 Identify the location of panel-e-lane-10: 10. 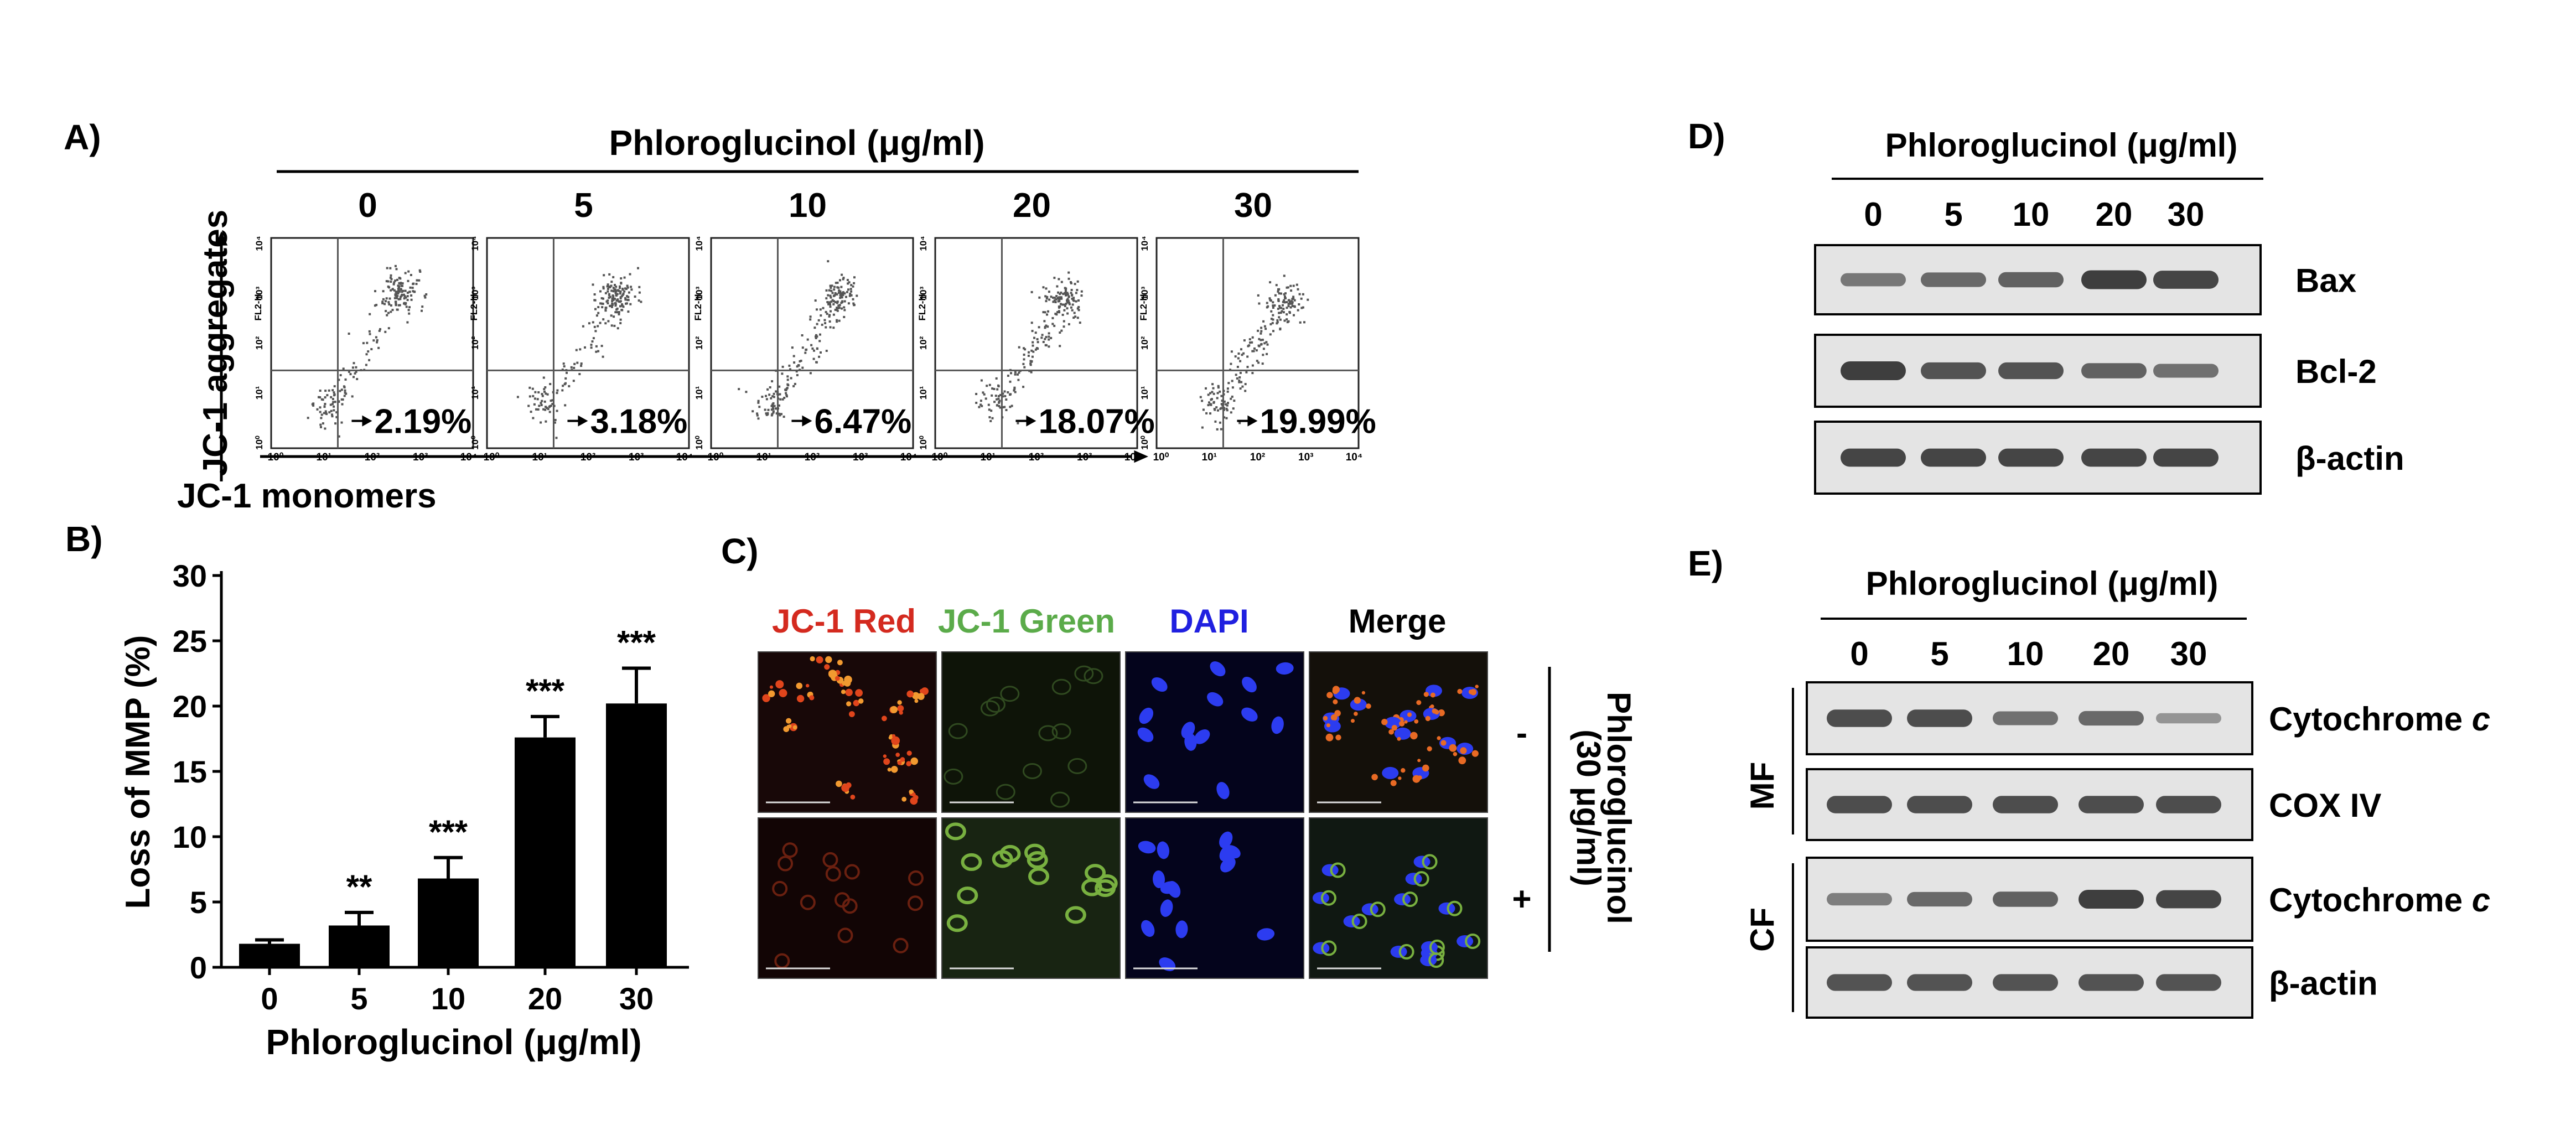
(2025, 653).